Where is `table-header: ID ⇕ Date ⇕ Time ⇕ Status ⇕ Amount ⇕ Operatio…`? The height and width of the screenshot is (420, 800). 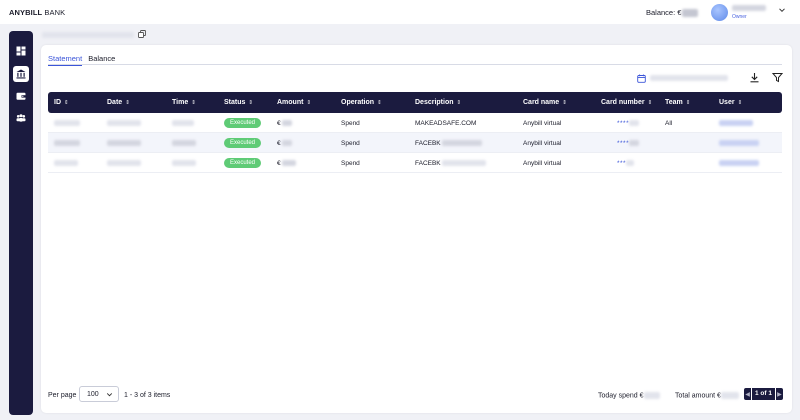
table-header: ID ⇕ Date ⇕ Time ⇕ Status ⇕ Amount ⇕ Operatio… is located at coordinates (415, 102).